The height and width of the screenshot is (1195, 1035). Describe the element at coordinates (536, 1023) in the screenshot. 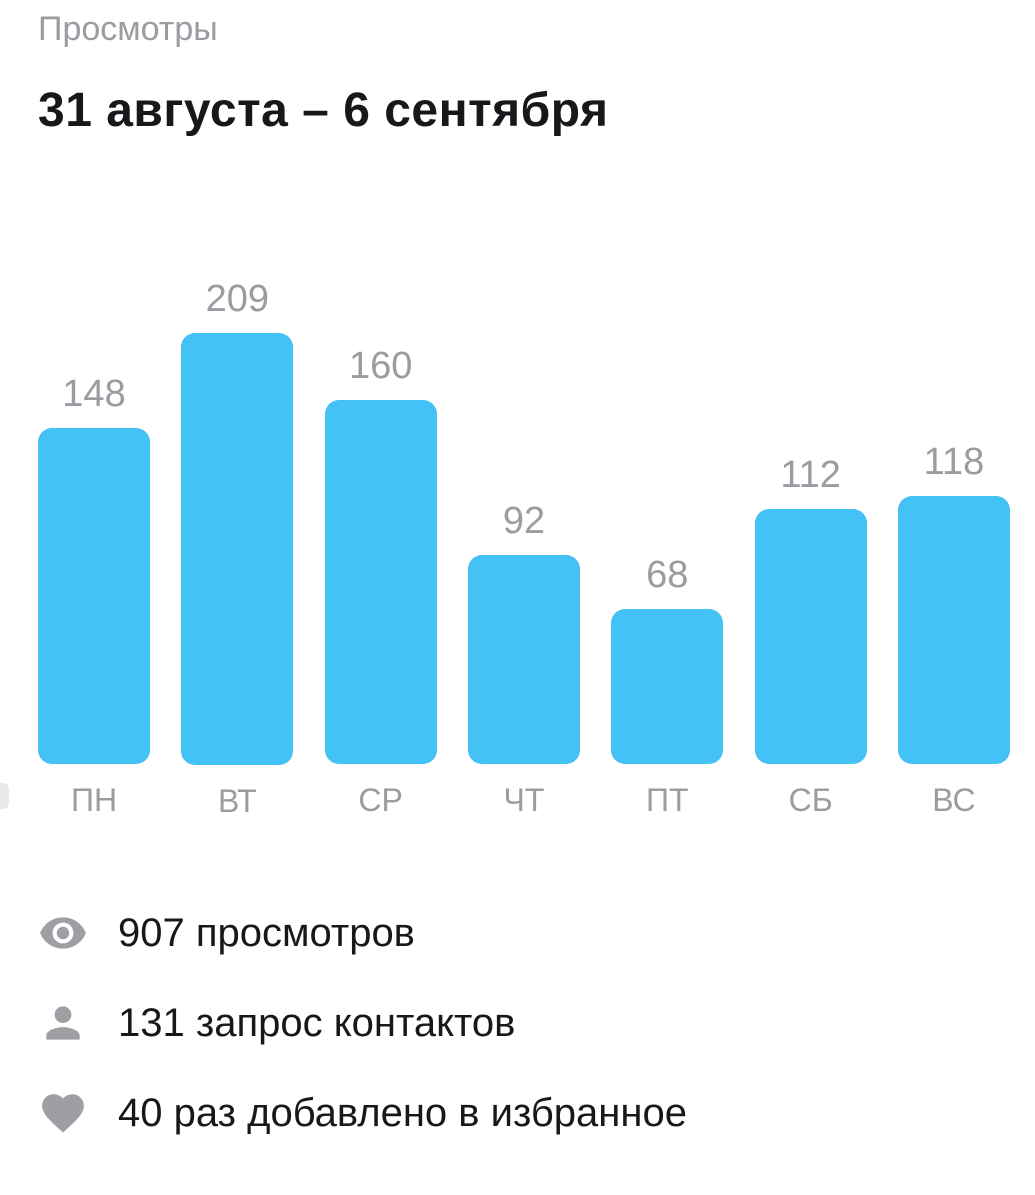

I see `stat-row-contacts: 131 запрос контактов` at that location.